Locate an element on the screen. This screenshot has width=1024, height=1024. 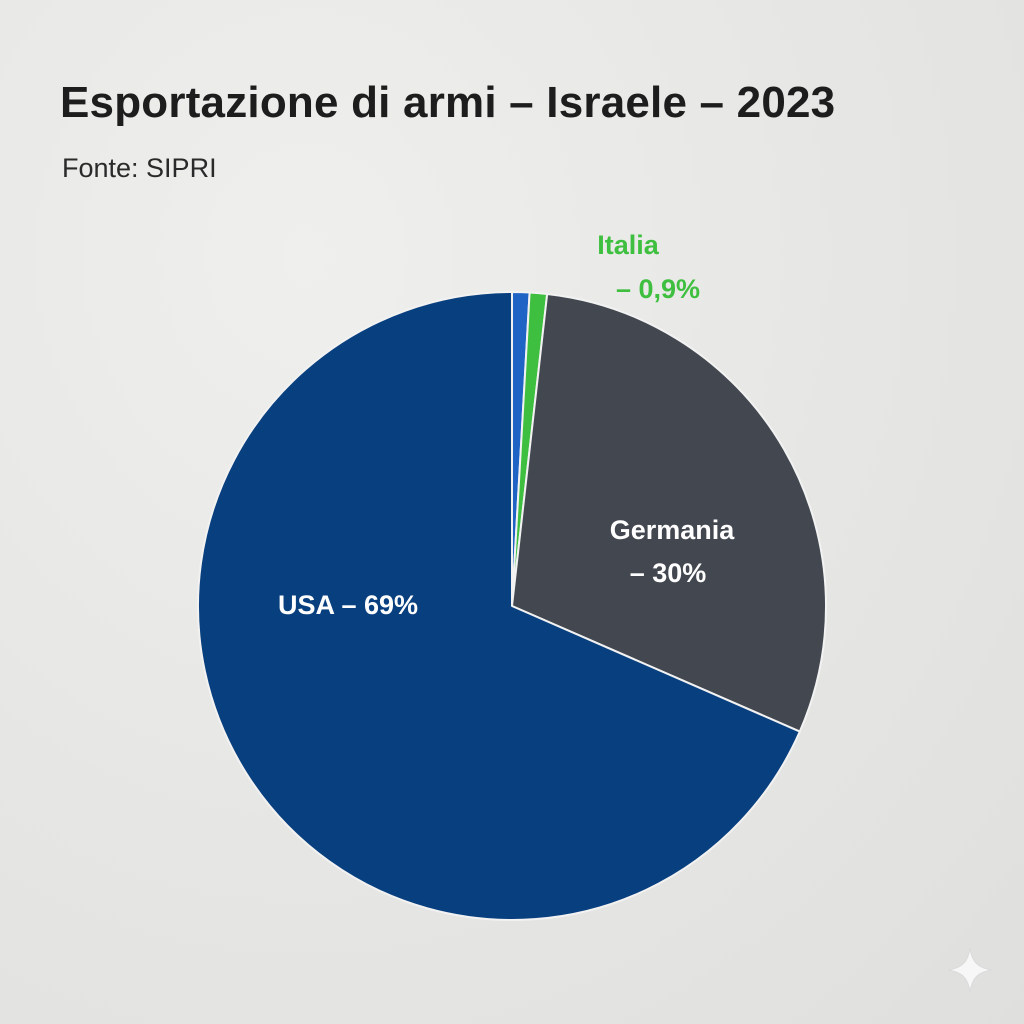
slice-label-germania: – 30% is located at coordinates (668, 573).